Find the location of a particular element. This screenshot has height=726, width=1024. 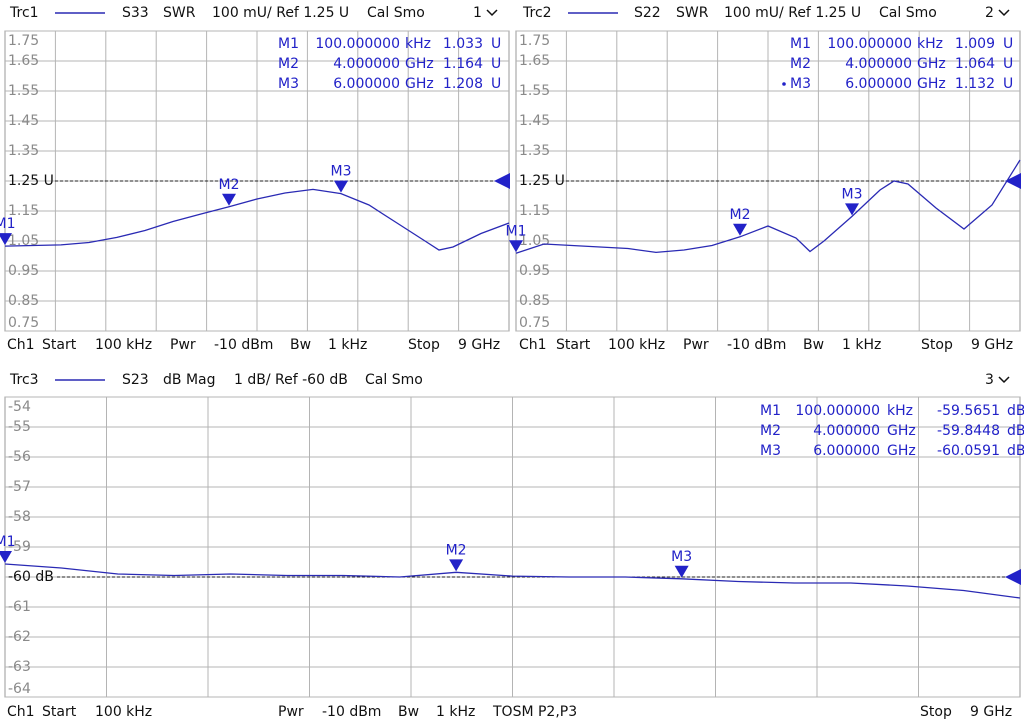

marker-table-value: 1.009 is located at coordinates (975, 44).